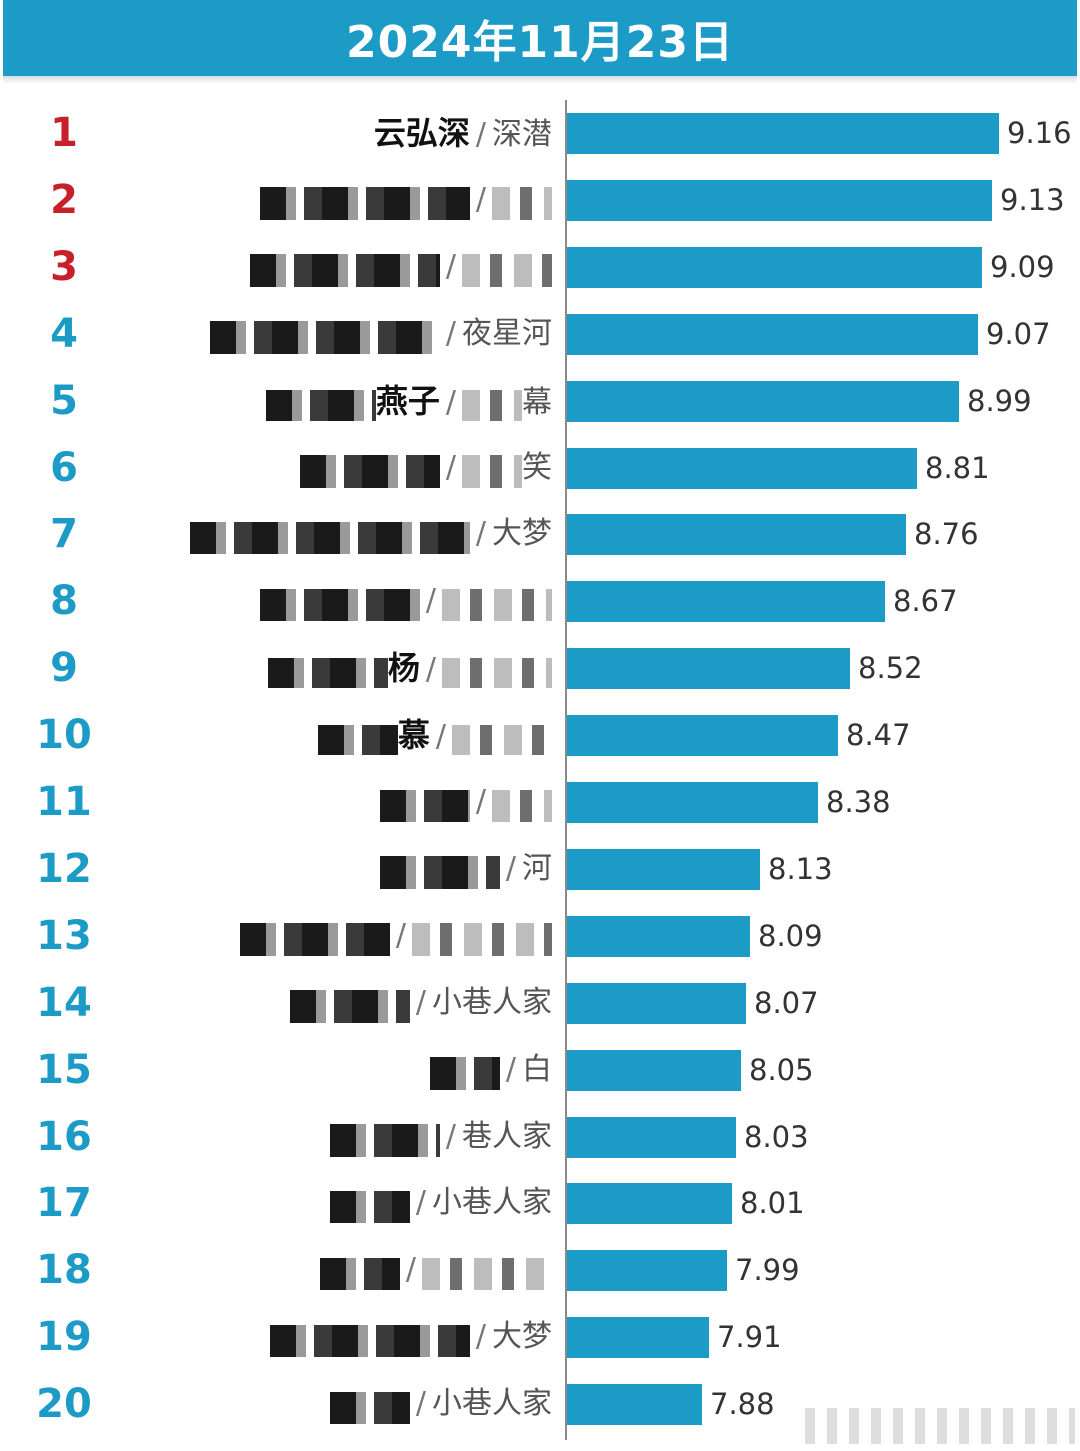  What do you see at coordinates (522, 1337) in the screenshot?
I see `drama-name: 大梦` at bounding box center [522, 1337].